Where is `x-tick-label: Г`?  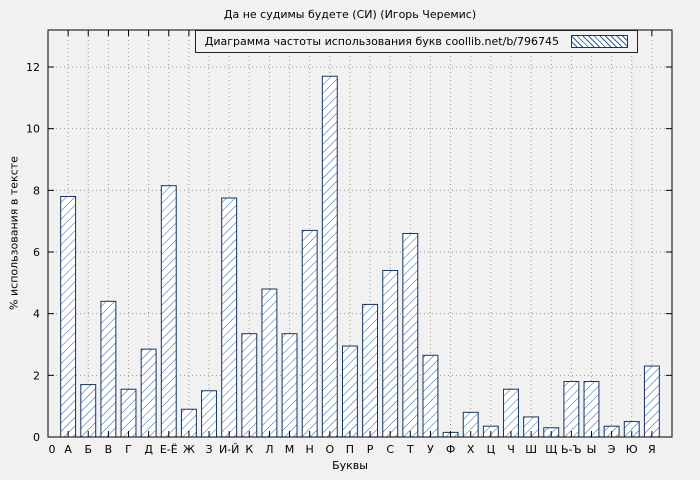
x-tick-label: Г is located at coordinates (128, 449).